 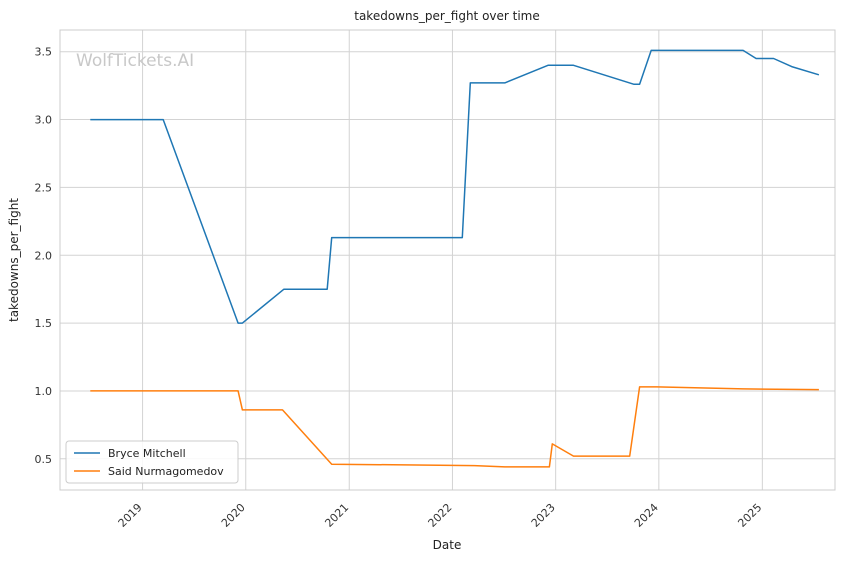 I want to click on legend-box, so click(x=152, y=462).